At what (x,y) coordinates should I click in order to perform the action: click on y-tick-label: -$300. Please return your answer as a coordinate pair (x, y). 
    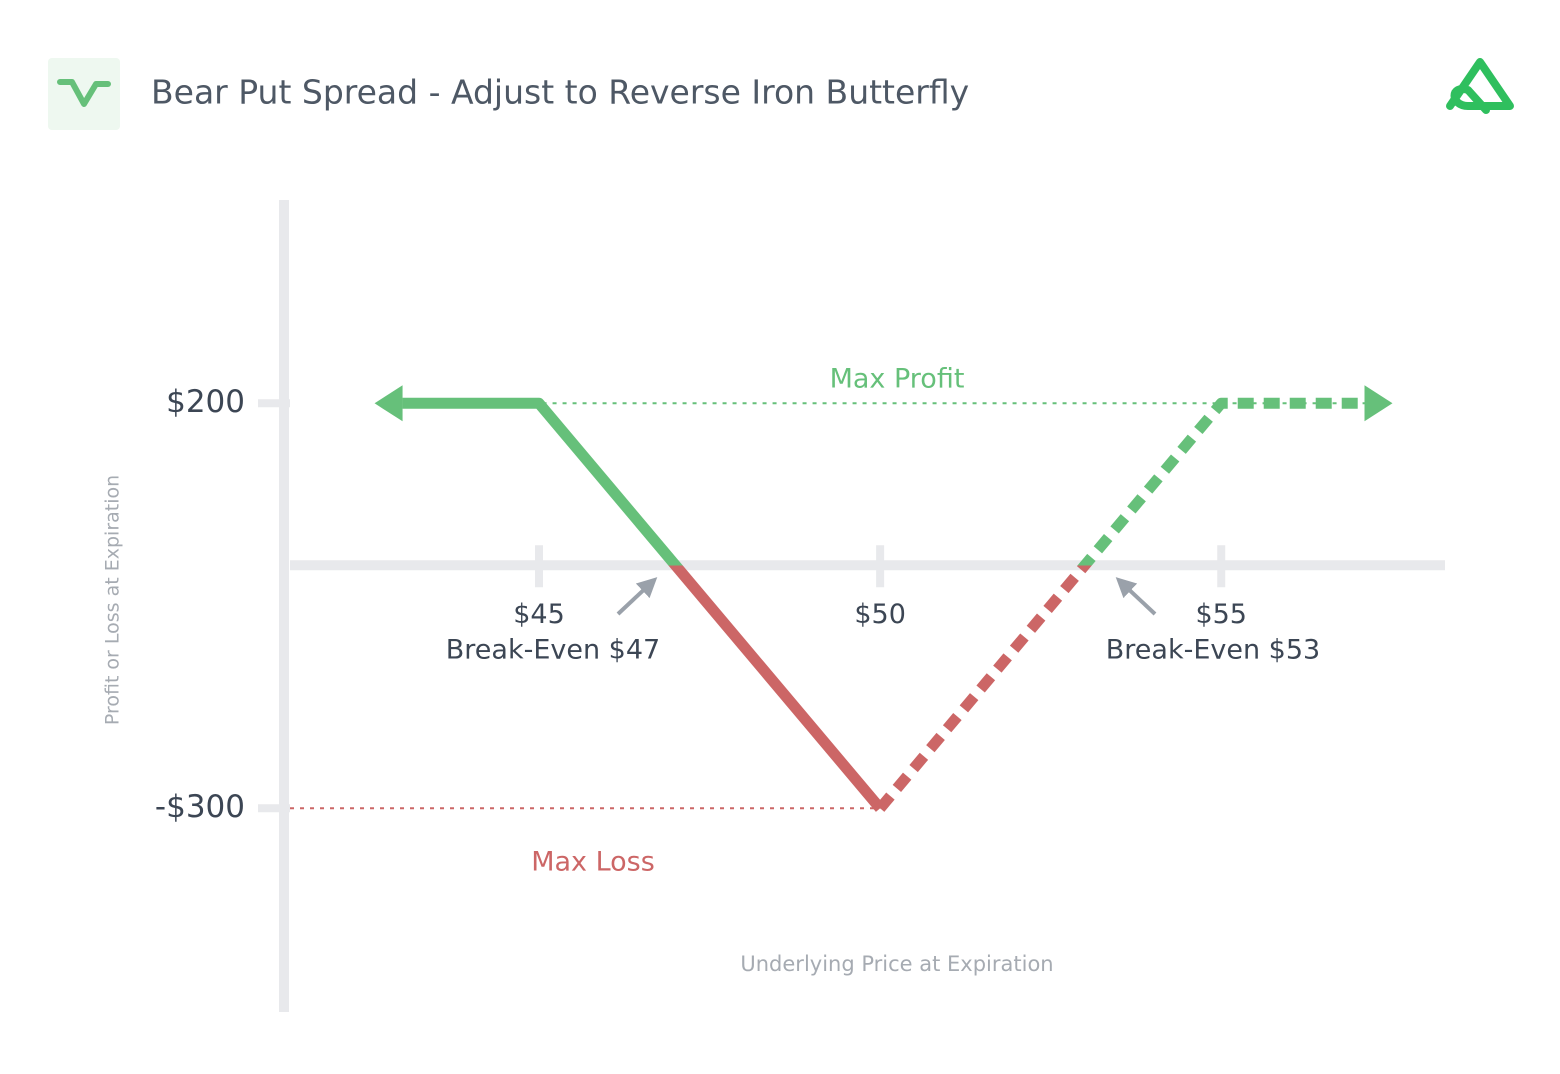
    Looking at the image, I should click on (200, 807).